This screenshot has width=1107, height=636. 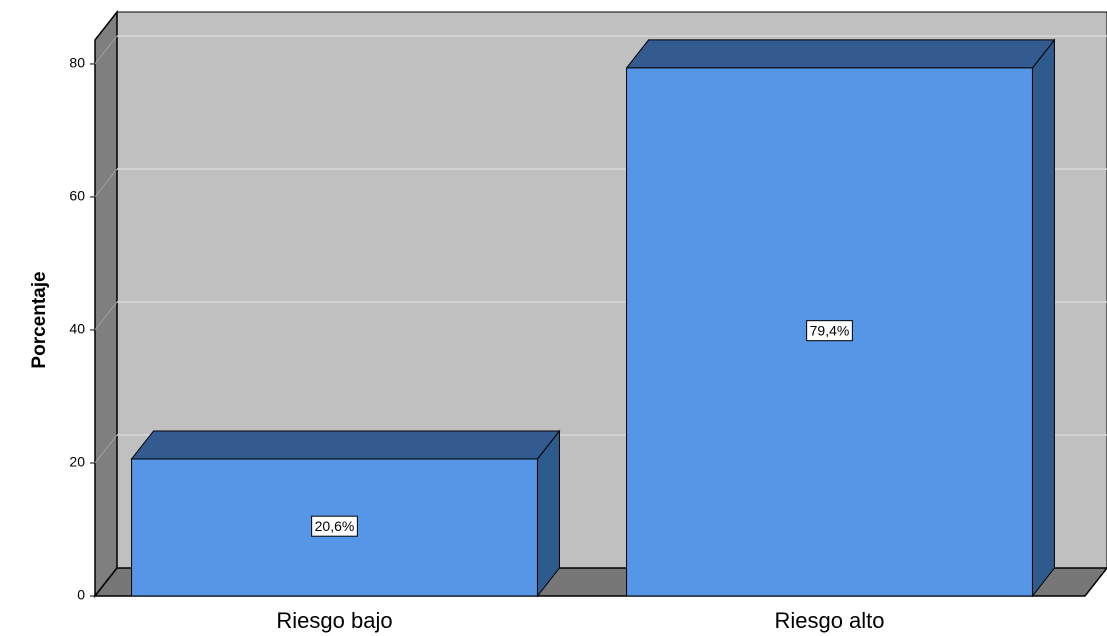 I want to click on y-tick-label: 20, so click(x=77, y=462).